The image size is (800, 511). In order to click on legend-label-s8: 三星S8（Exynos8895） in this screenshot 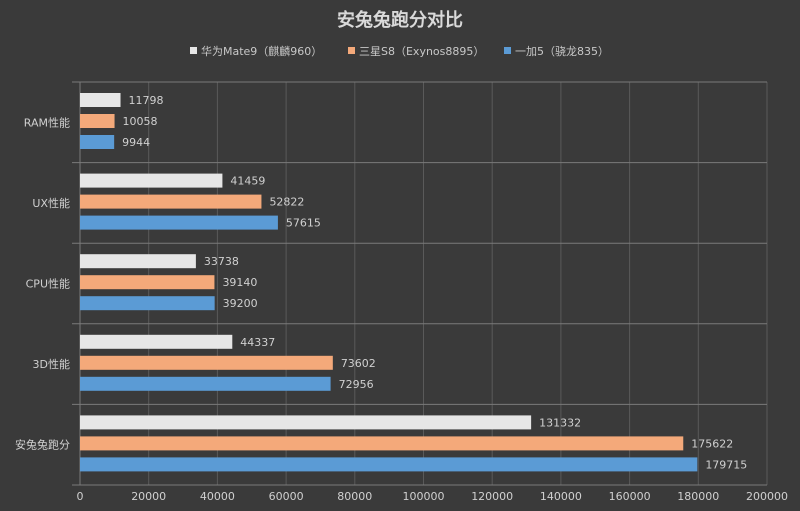, I will do `click(421, 51)`.